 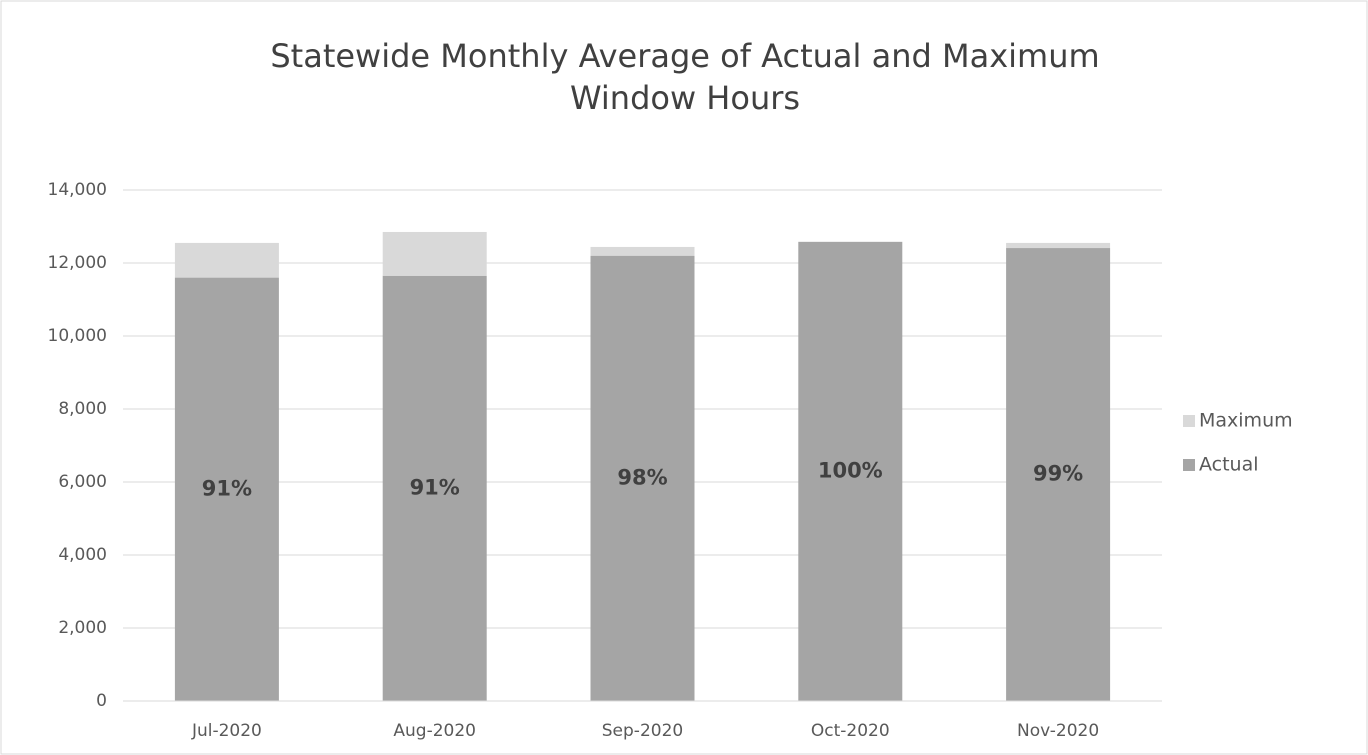 What do you see at coordinates (77, 263) in the screenshot?
I see `y-tick-label: 12,000` at bounding box center [77, 263].